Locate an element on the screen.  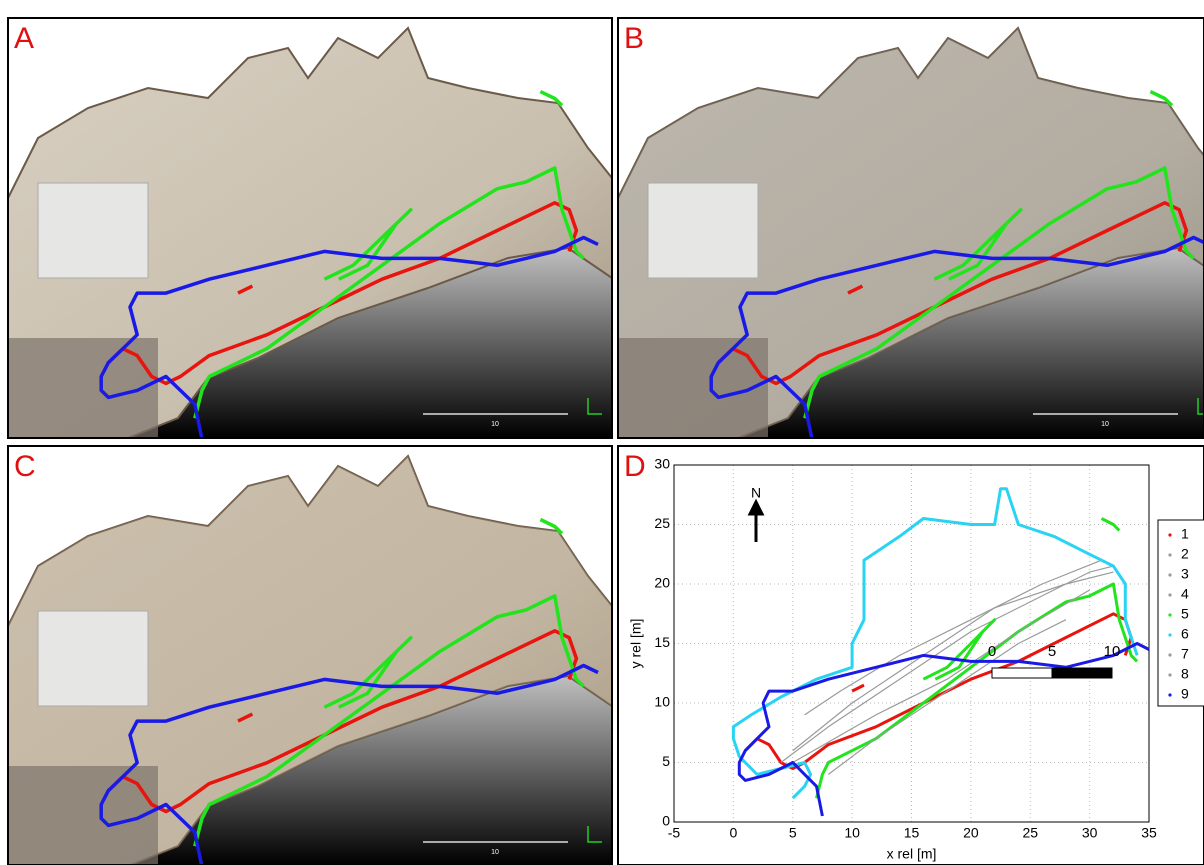
y-tick-label: 25 is located at coordinates (662, 523).